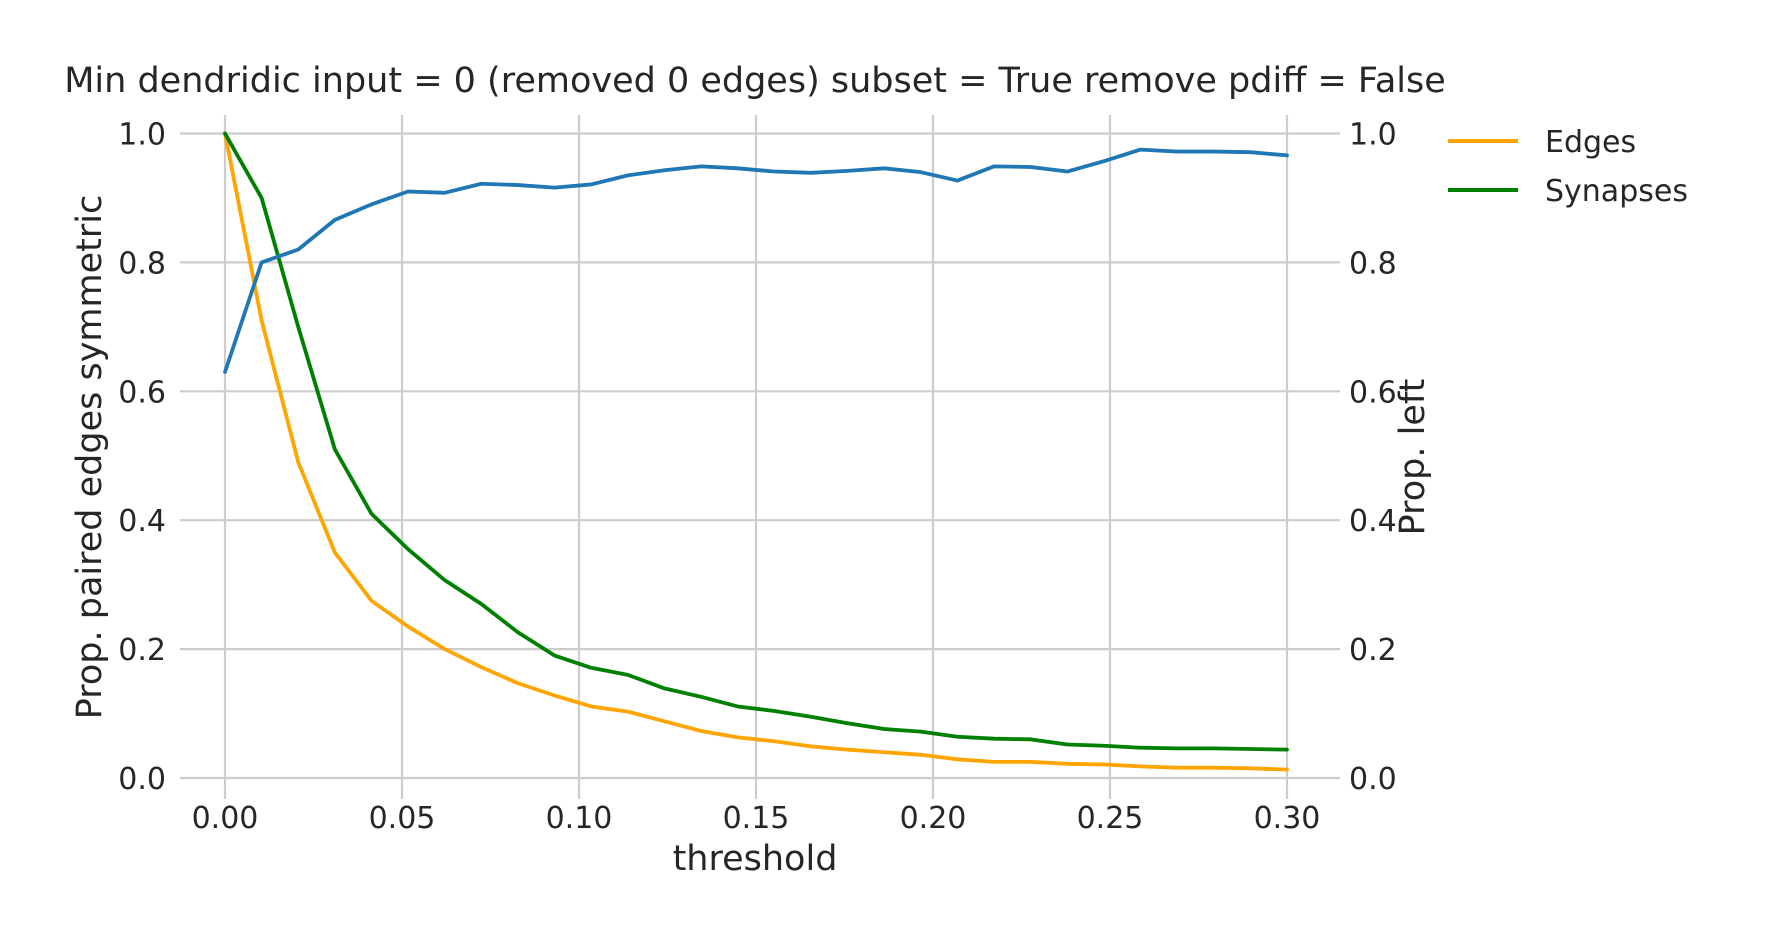 The image size is (1777, 949). I want to click on series-line-prop-paired-edges-symmetric, so click(756, 260).